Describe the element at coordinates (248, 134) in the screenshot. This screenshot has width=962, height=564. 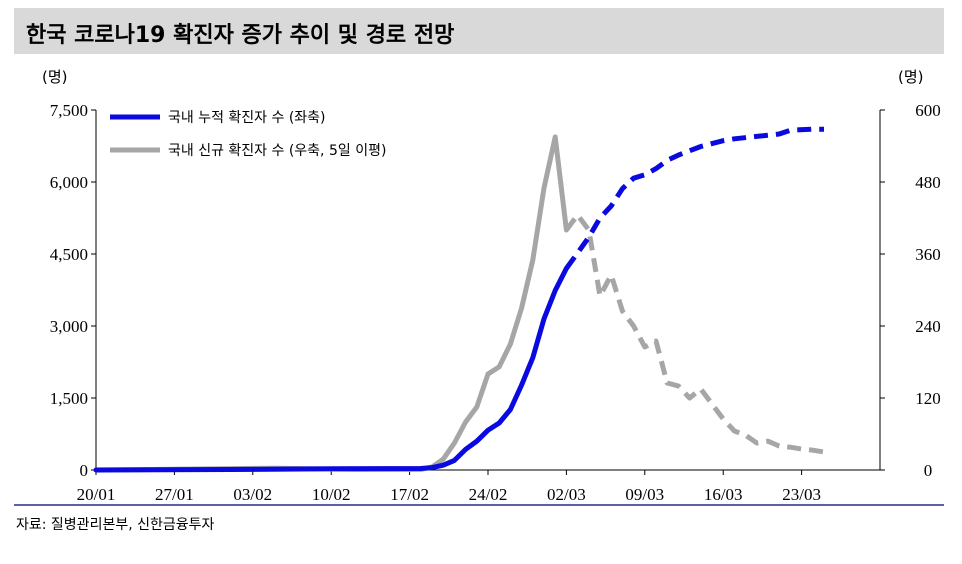
I see `legend: 국내 누적 확진자 수 (좌축) 국내 신규 확진자 수 (우축, 5일 이평)` at that location.